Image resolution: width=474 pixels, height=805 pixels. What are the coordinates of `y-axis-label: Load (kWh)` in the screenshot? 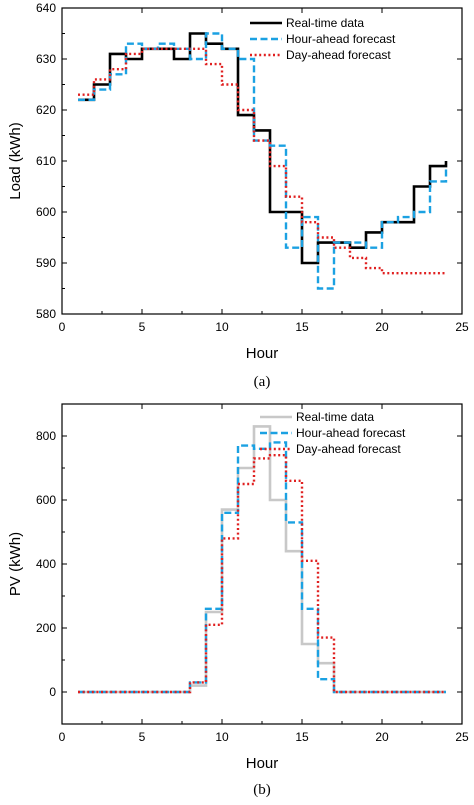 It's located at (15, 161).